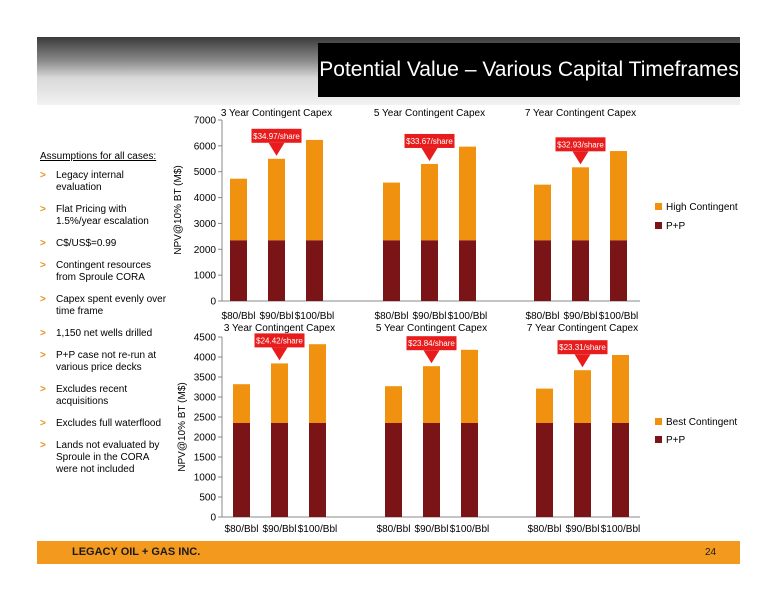  I want to click on callout-label: $23.31/share, so click(582, 347).